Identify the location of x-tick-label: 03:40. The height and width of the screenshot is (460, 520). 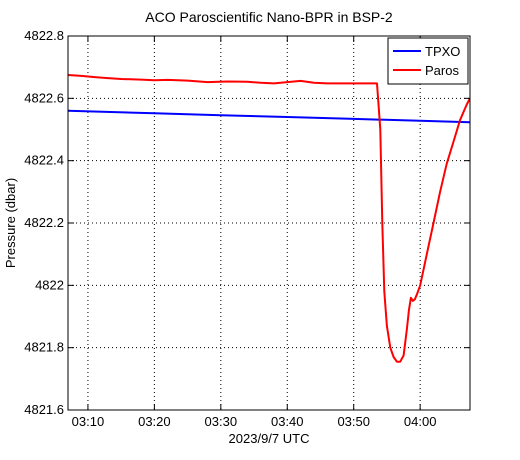
(287, 421).